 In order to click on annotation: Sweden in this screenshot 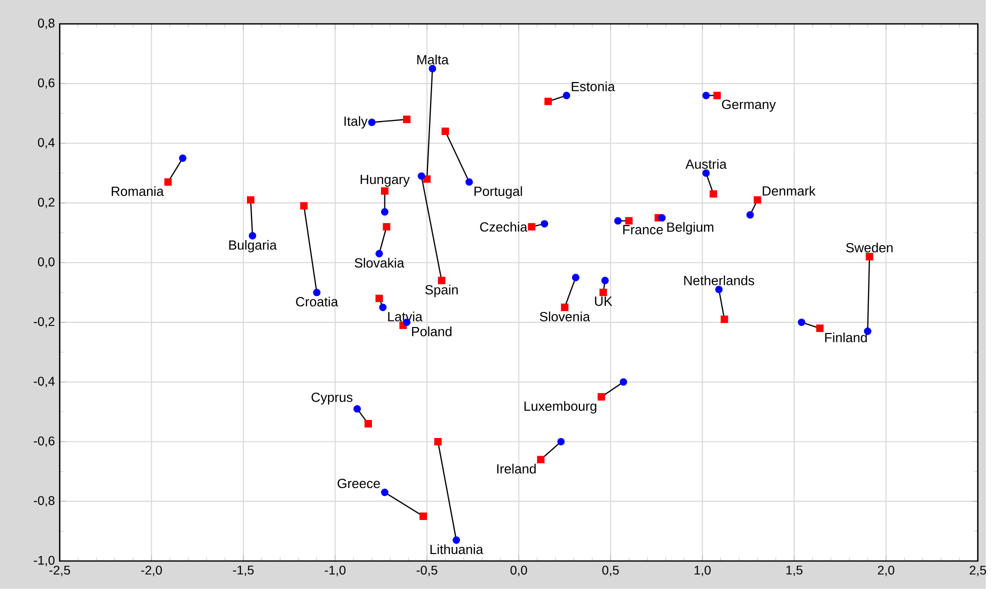, I will do `click(869, 247)`.